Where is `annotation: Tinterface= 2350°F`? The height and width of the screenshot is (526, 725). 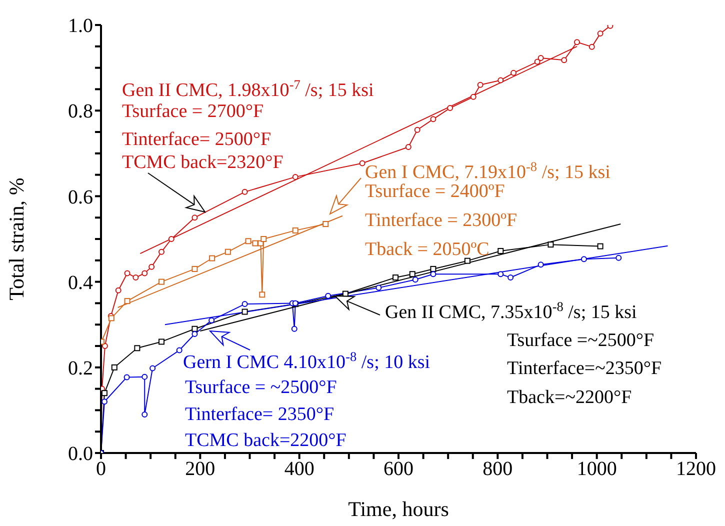 annotation: Tinterface= 2350°F is located at coordinates (259, 414).